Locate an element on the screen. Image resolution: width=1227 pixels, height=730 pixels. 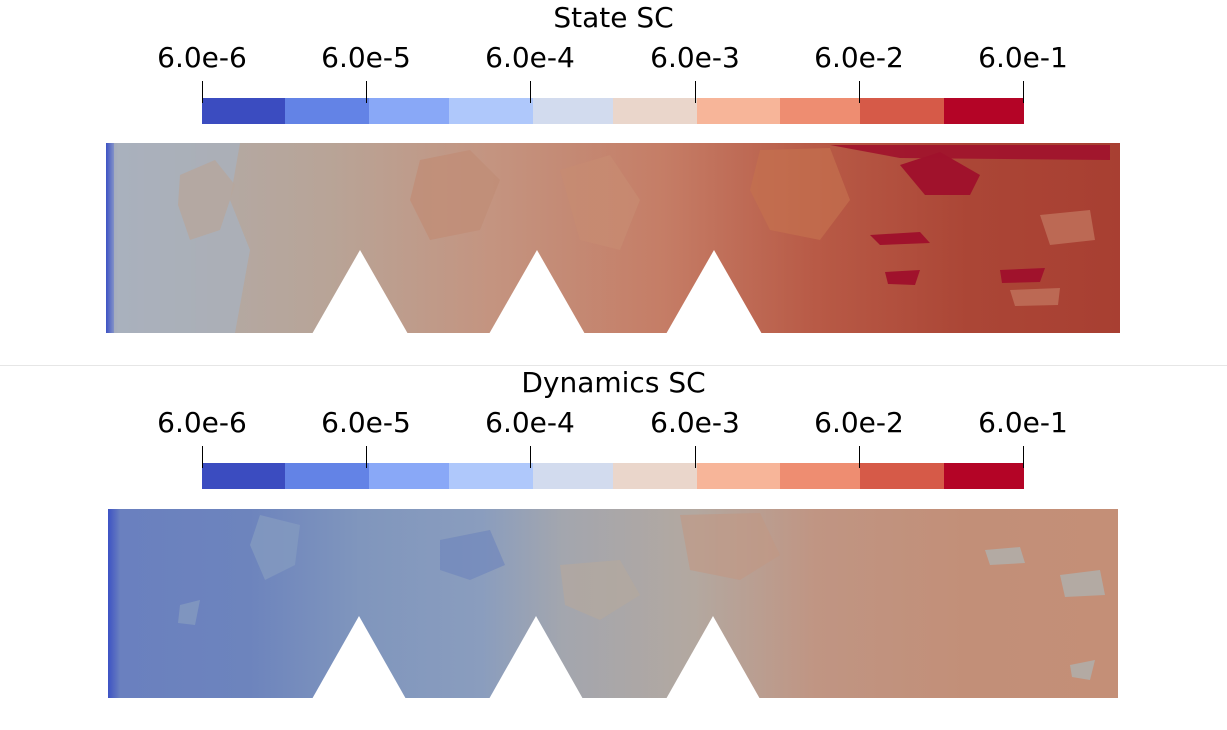
panel-divider is located at coordinates (613, 365).